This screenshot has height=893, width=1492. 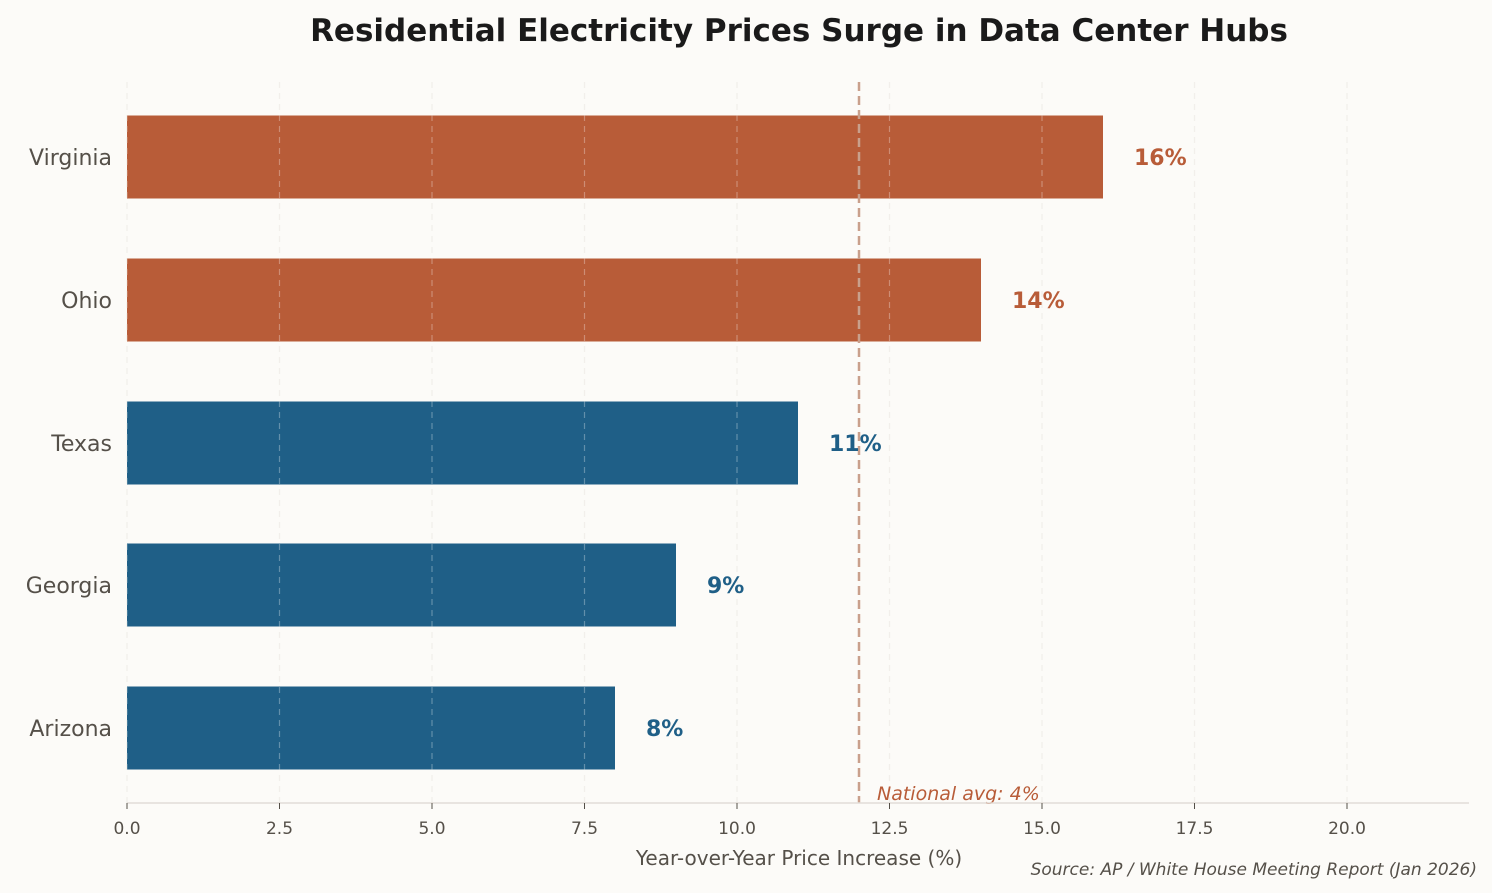 I want to click on y-label: Ohio, so click(x=86, y=301).